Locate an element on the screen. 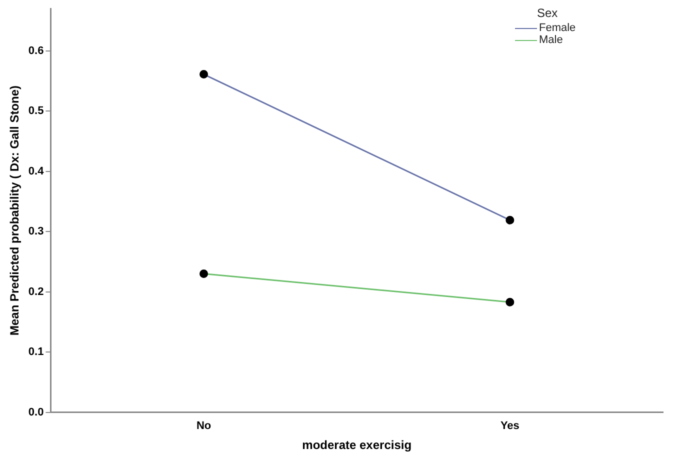 Image resolution: width=673 pixels, height=461 pixels. legend-title: Sex is located at coordinates (548, 13).